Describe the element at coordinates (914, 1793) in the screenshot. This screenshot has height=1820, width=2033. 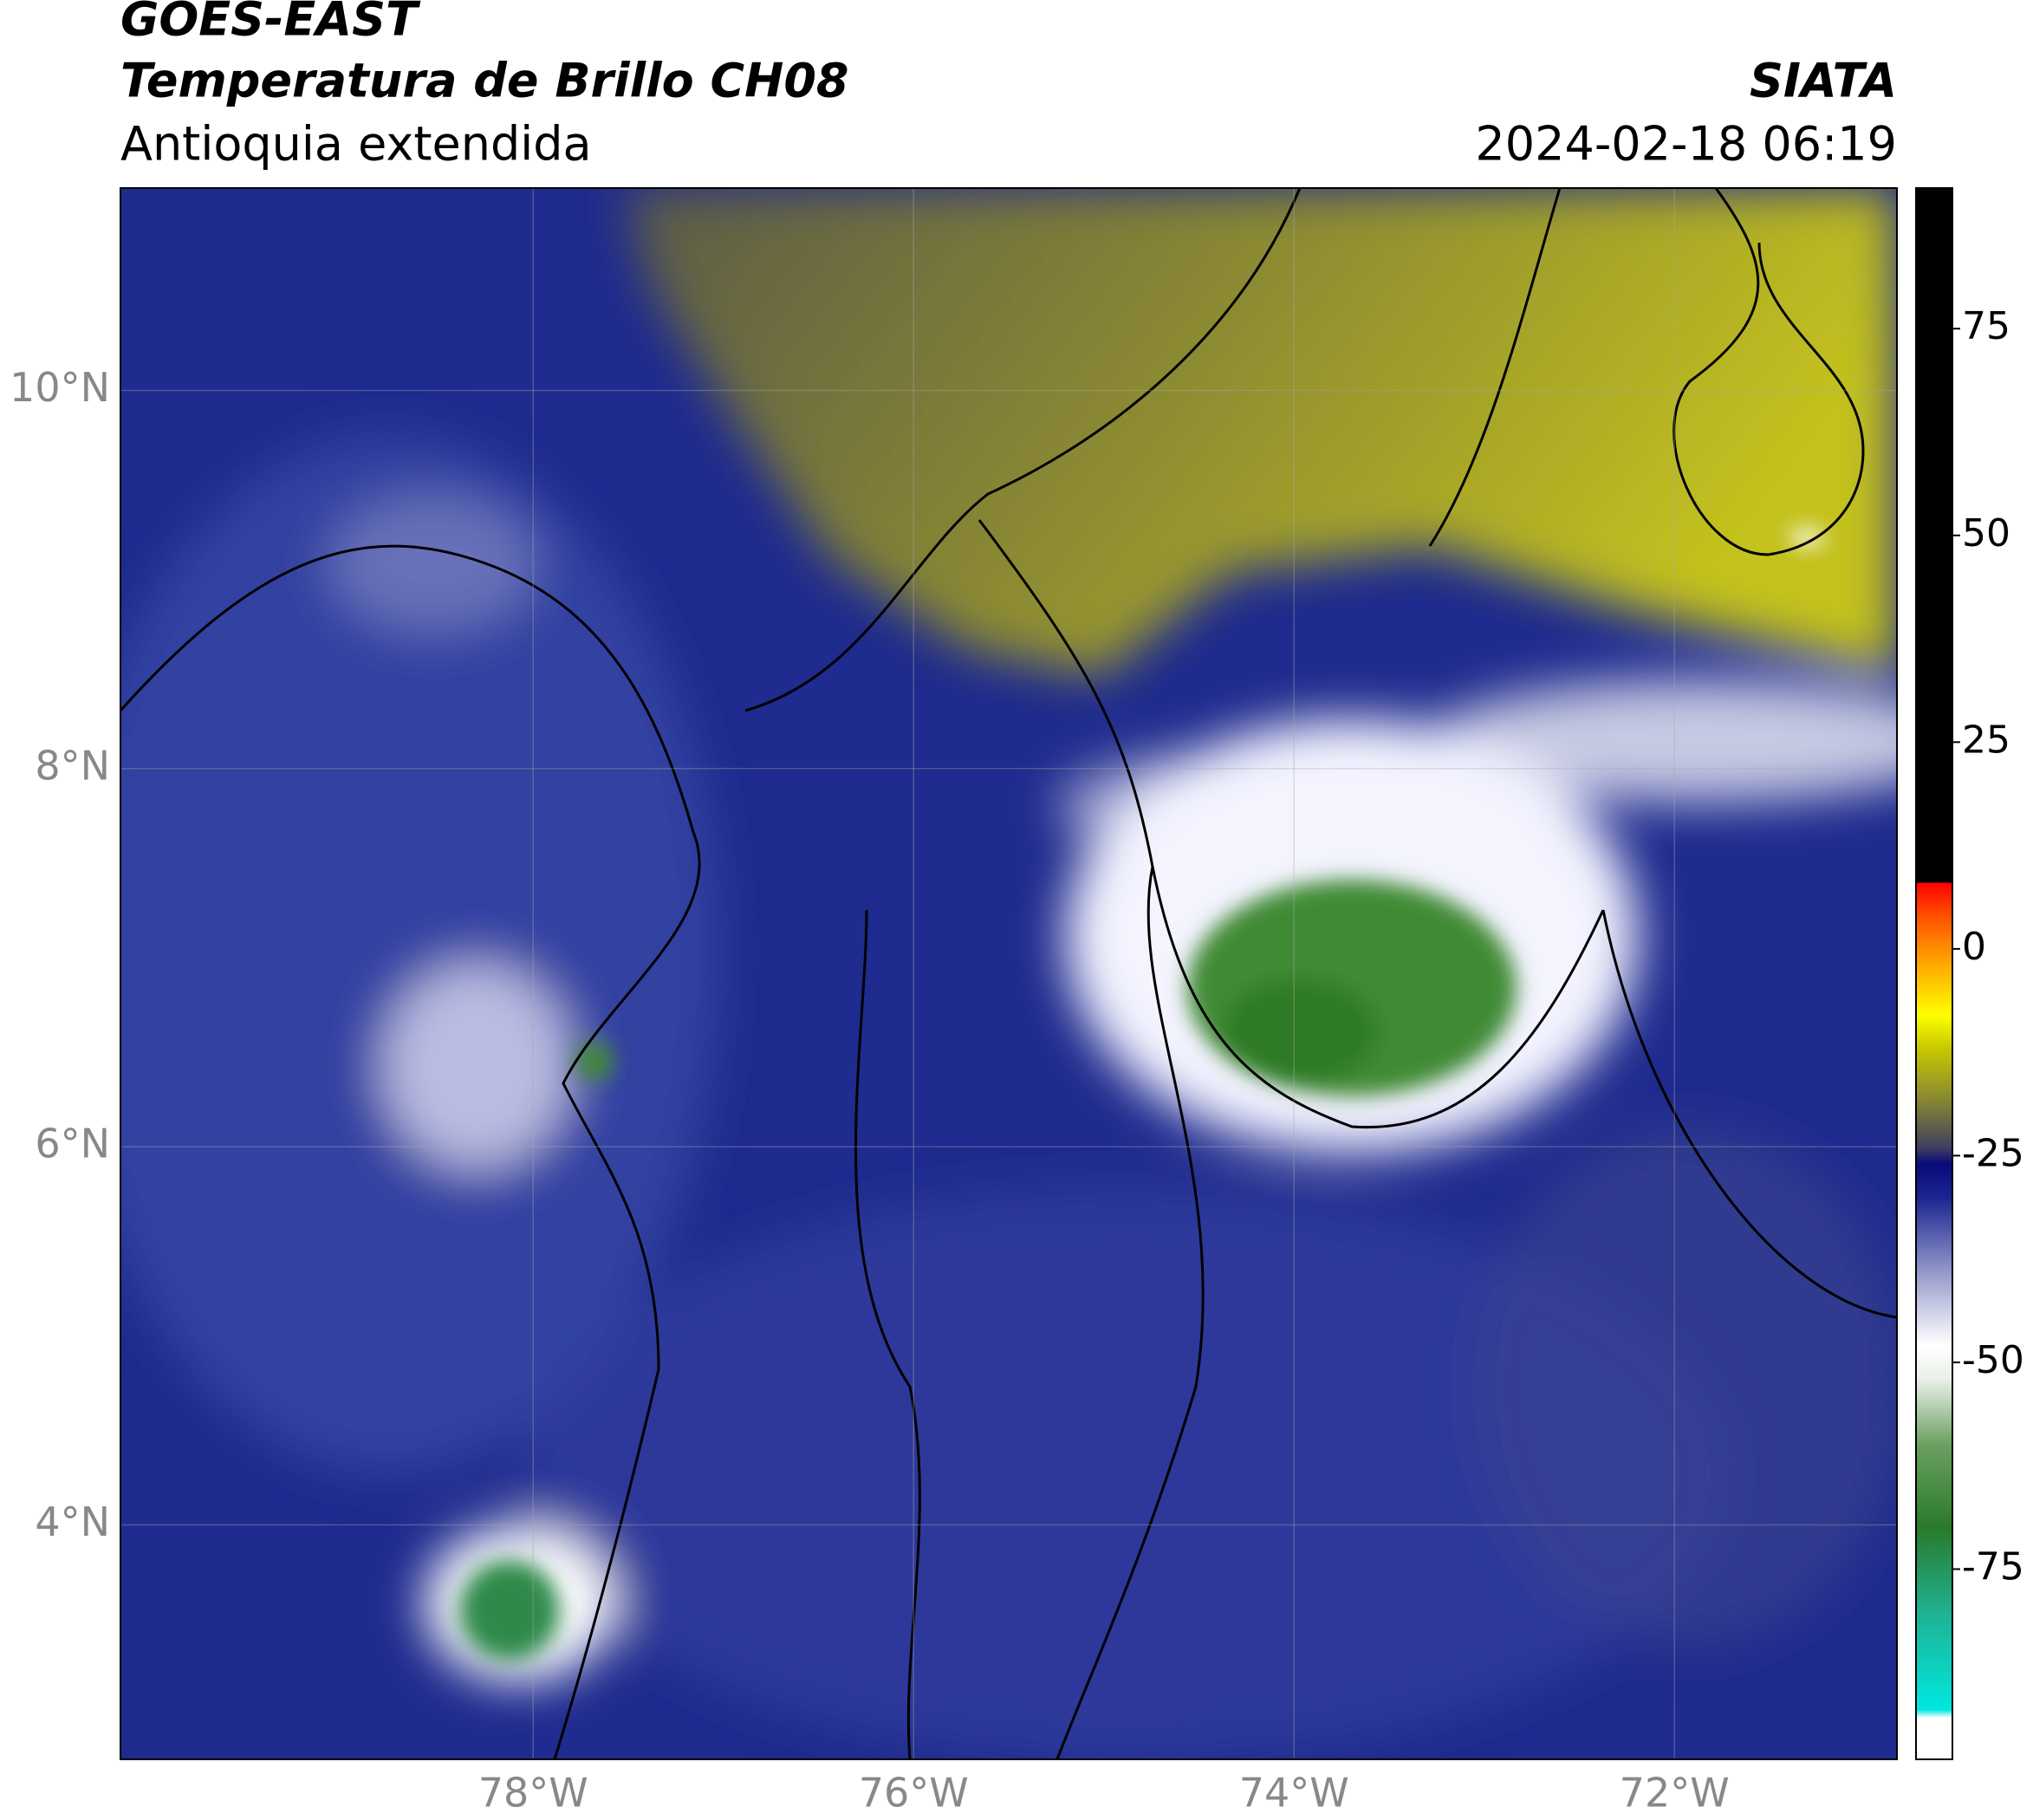
I see `x-tick-label: 76°W` at that location.